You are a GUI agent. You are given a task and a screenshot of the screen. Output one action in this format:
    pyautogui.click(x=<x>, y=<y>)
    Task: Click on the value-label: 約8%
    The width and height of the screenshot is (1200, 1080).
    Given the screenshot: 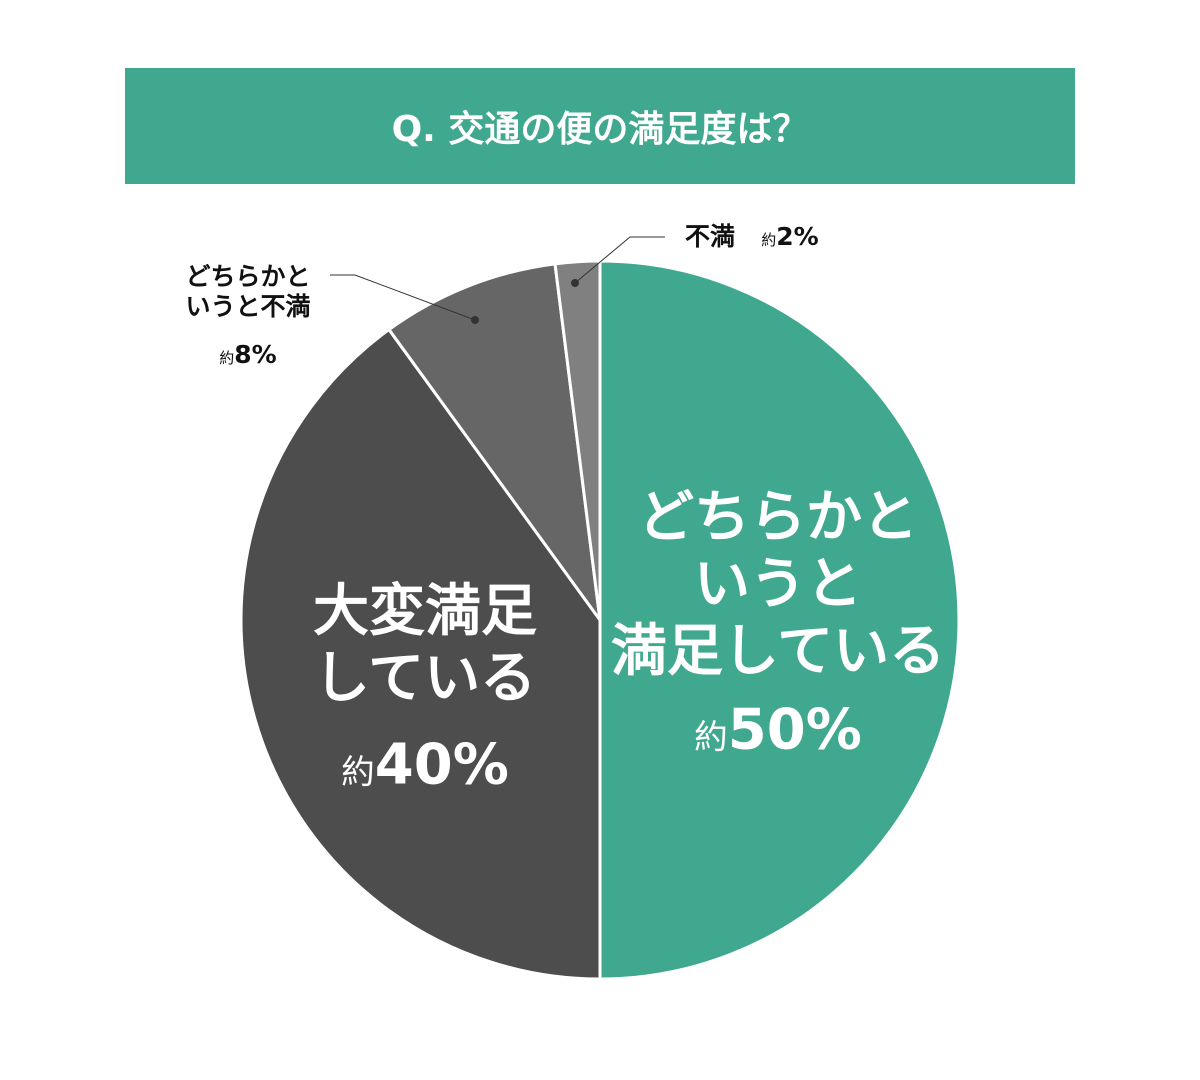 What is the action you would take?
    pyautogui.click(x=248, y=354)
    